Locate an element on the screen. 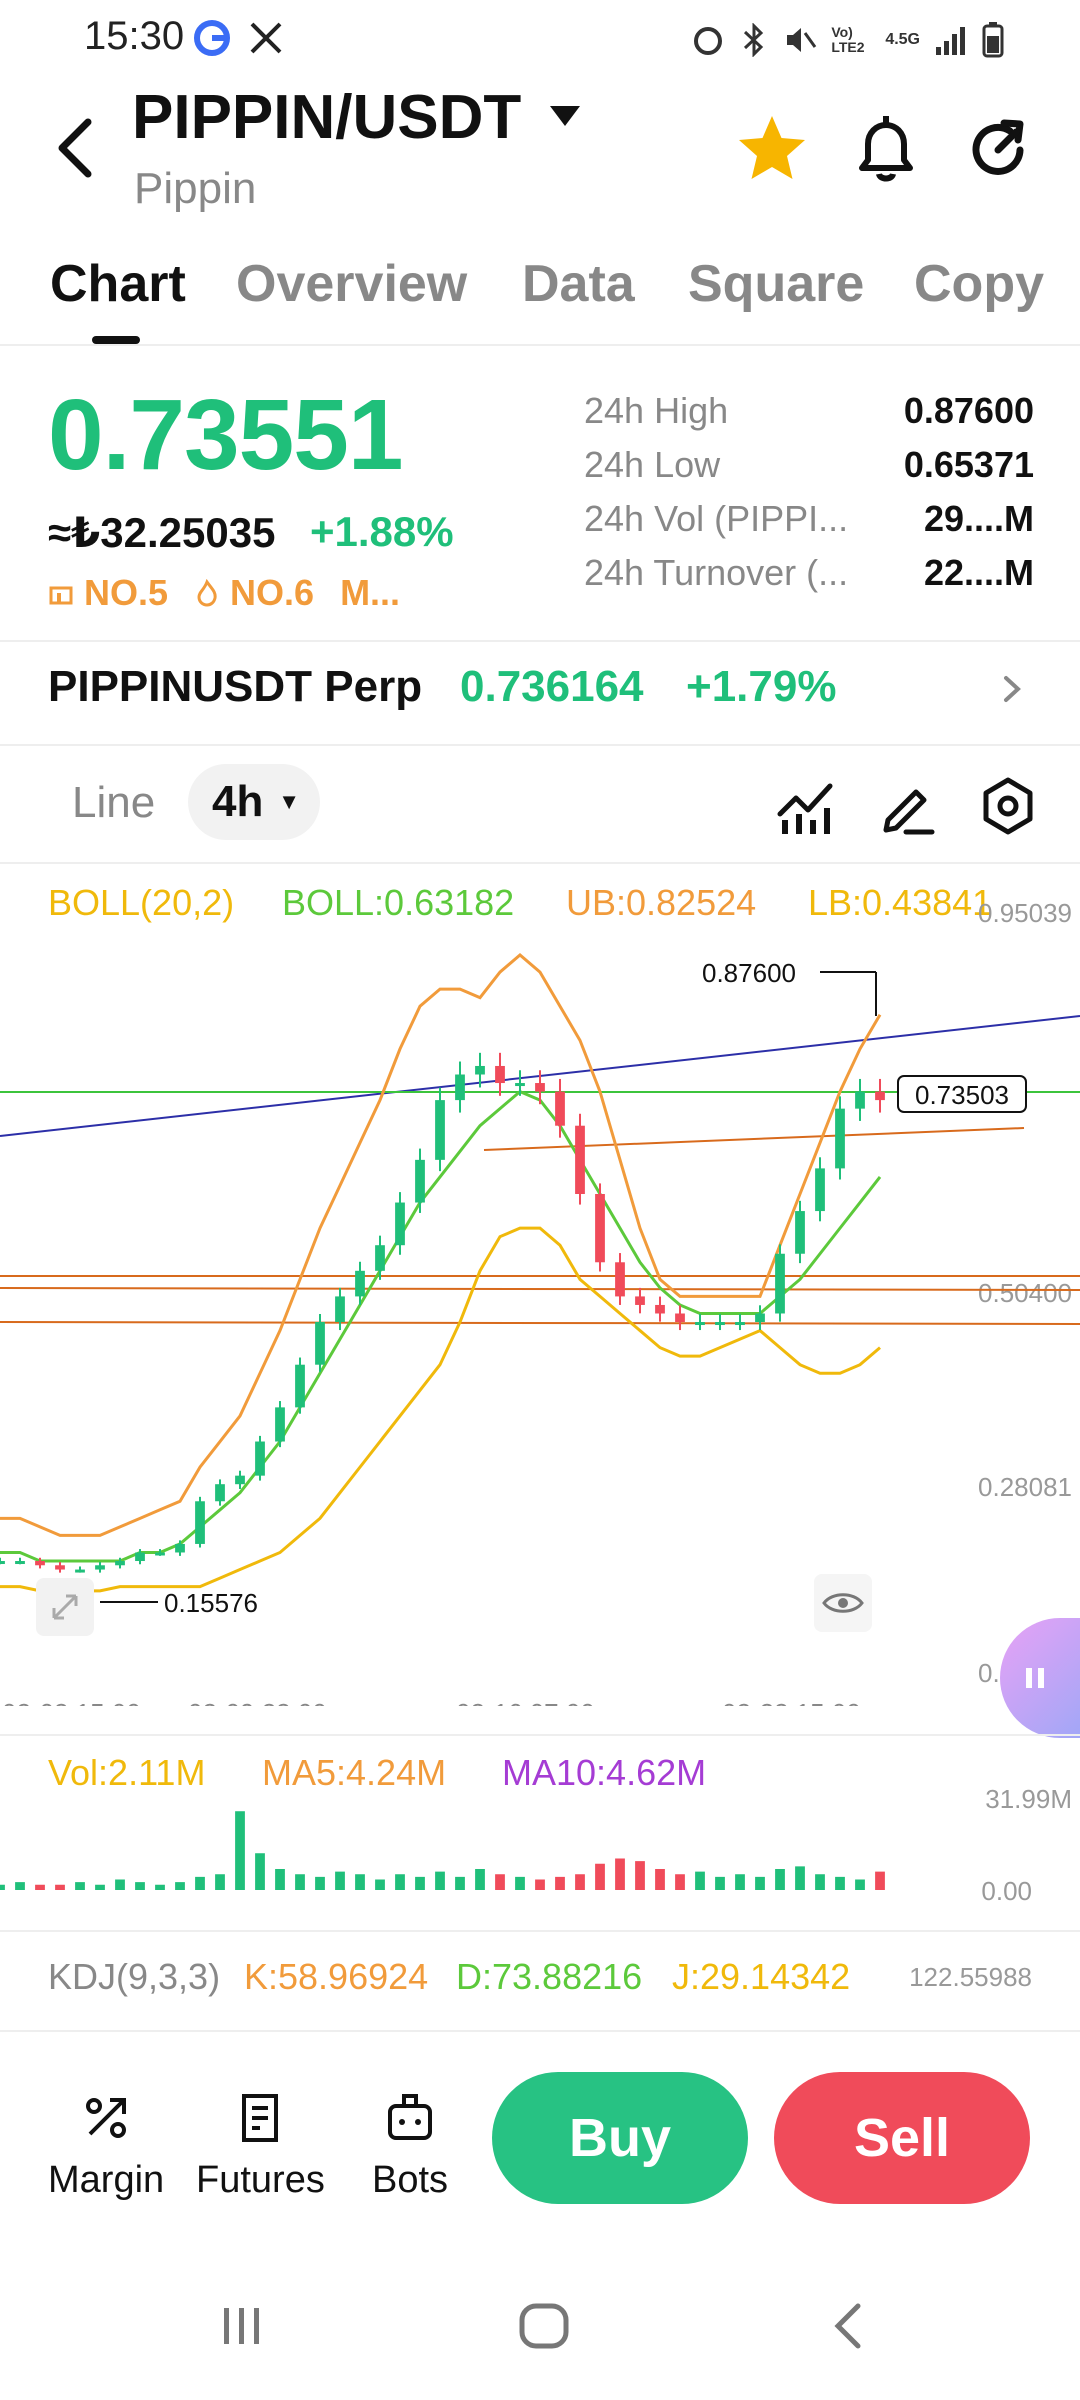  y-tick-label: 0.28081 is located at coordinates (1025, 1487).